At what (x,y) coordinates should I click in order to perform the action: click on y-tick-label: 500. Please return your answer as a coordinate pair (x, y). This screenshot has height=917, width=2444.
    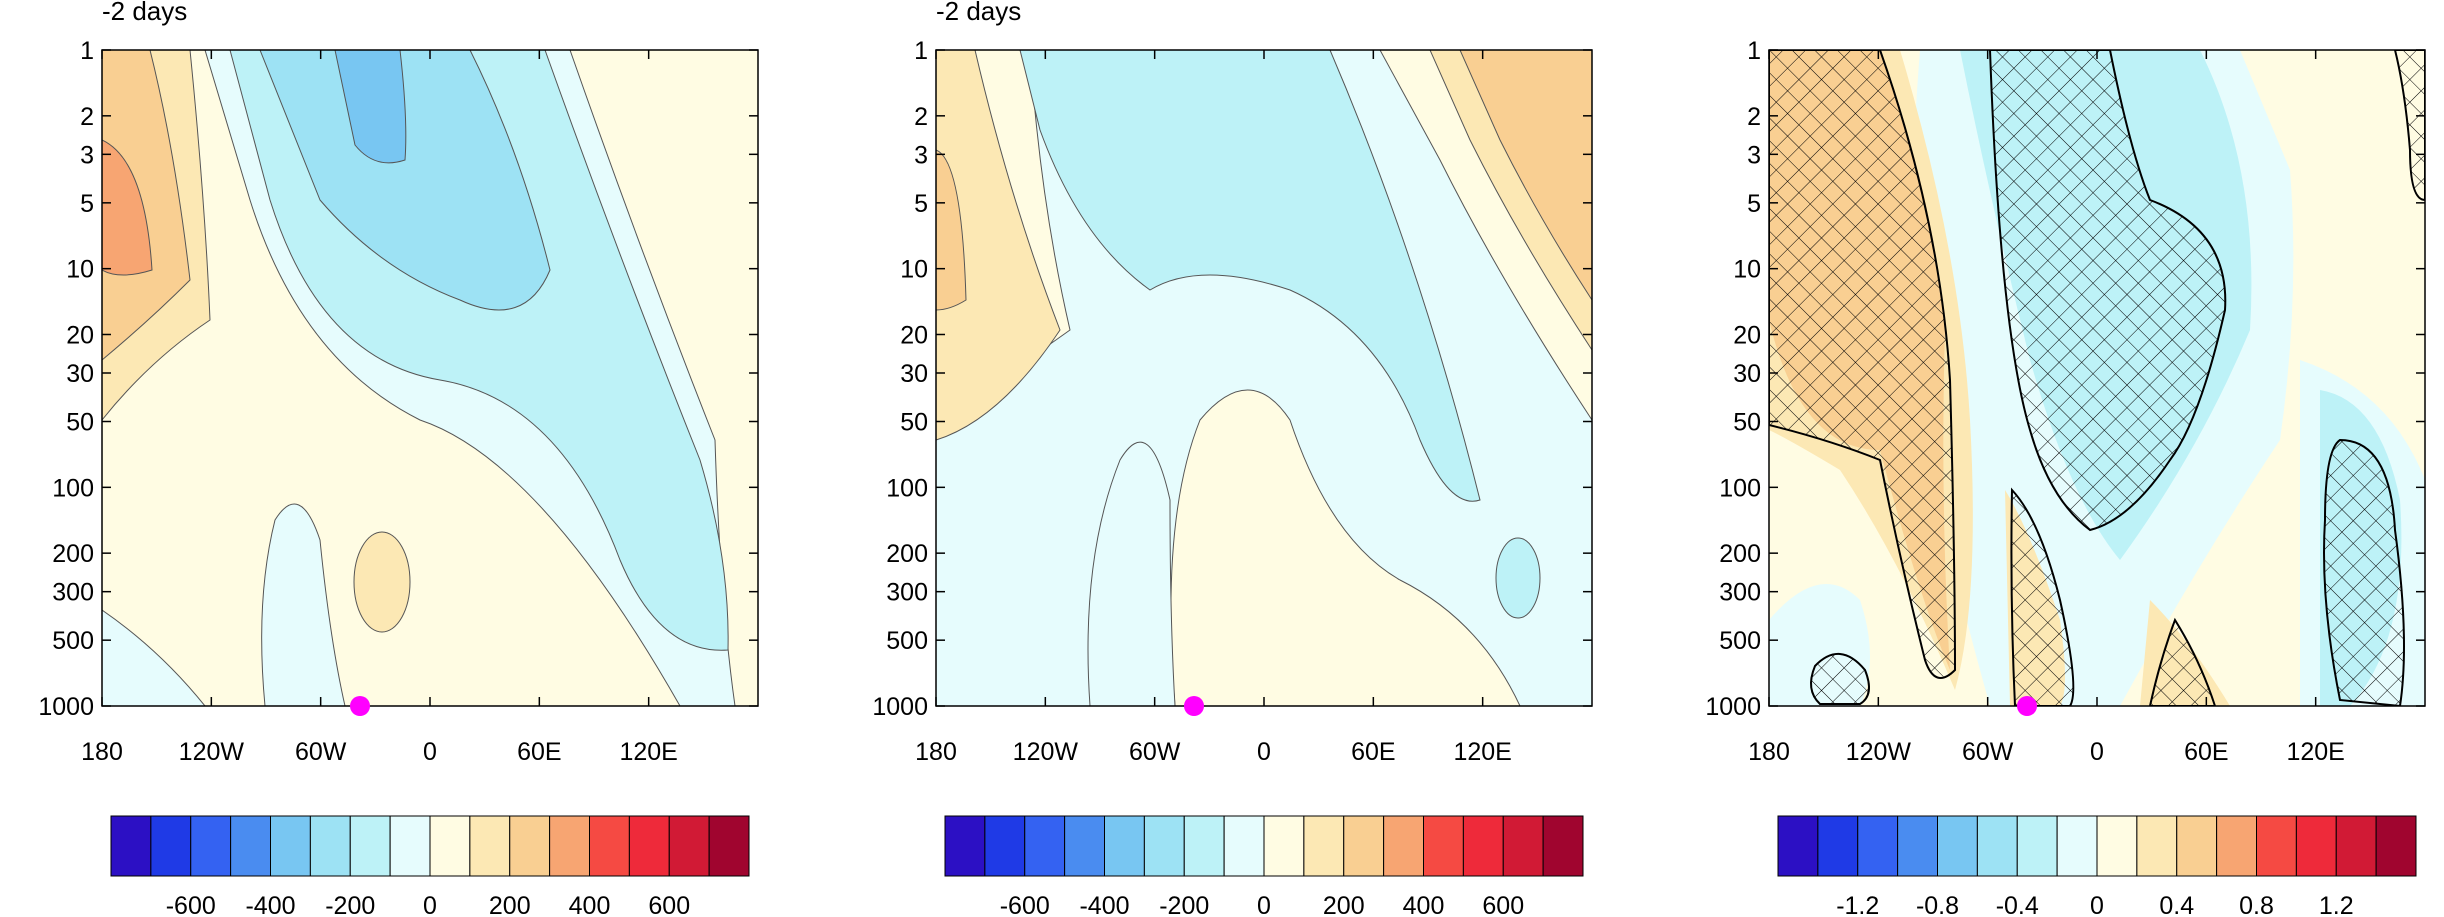
    Looking at the image, I should click on (1740, 641).